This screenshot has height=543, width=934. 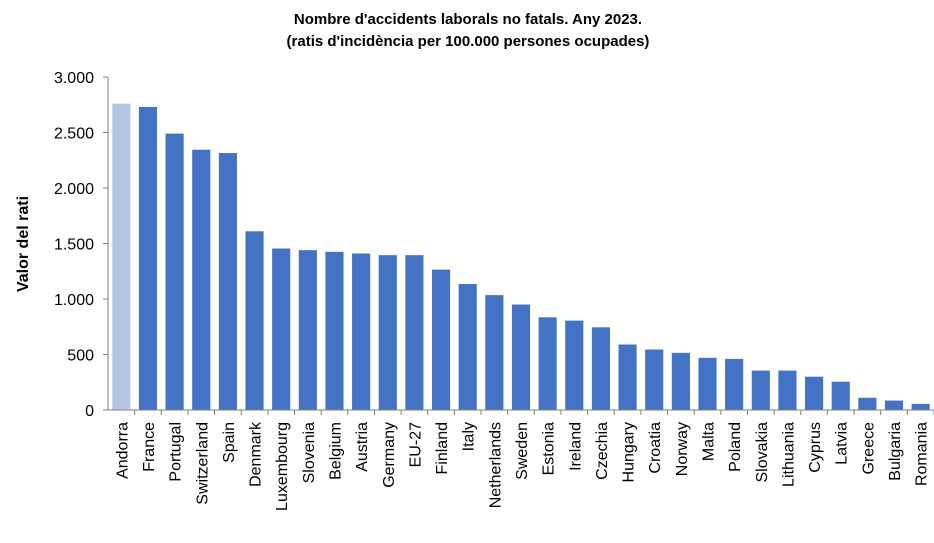 I want to click on x-tick-label: Sweden, so click(x=522, y=451).